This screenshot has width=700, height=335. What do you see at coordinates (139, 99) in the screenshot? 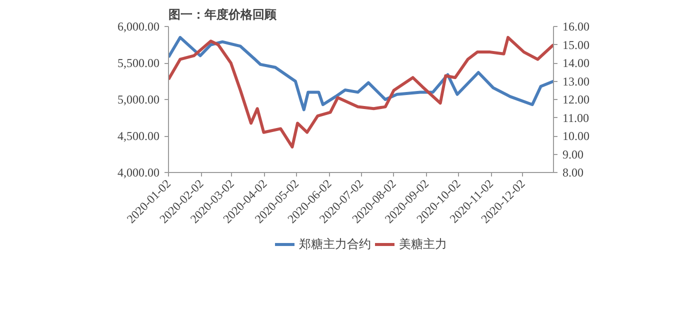
I see `y-tick-label: 5,000.00` at bounding box center [139, 99].